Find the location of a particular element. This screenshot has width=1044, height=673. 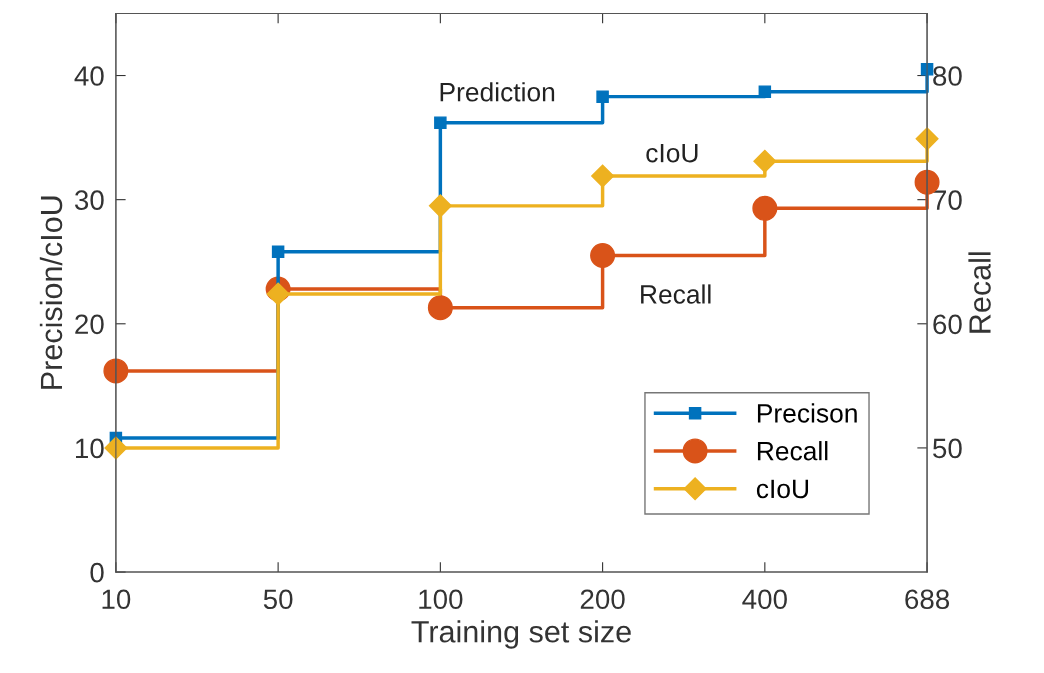

y-tick-label: 0 is located at coordinates (97, 572).